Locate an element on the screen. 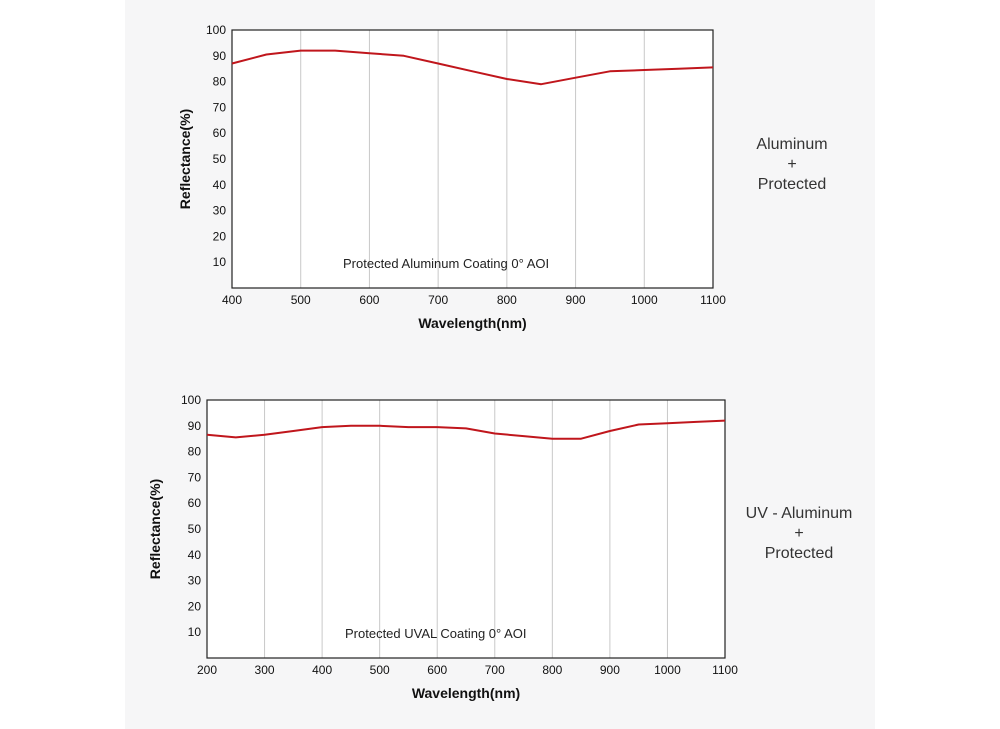 The height and width of the screenshot is (729, 1000). side-label-line-1: UV - Aluminum is located at coordinates (799, 513).